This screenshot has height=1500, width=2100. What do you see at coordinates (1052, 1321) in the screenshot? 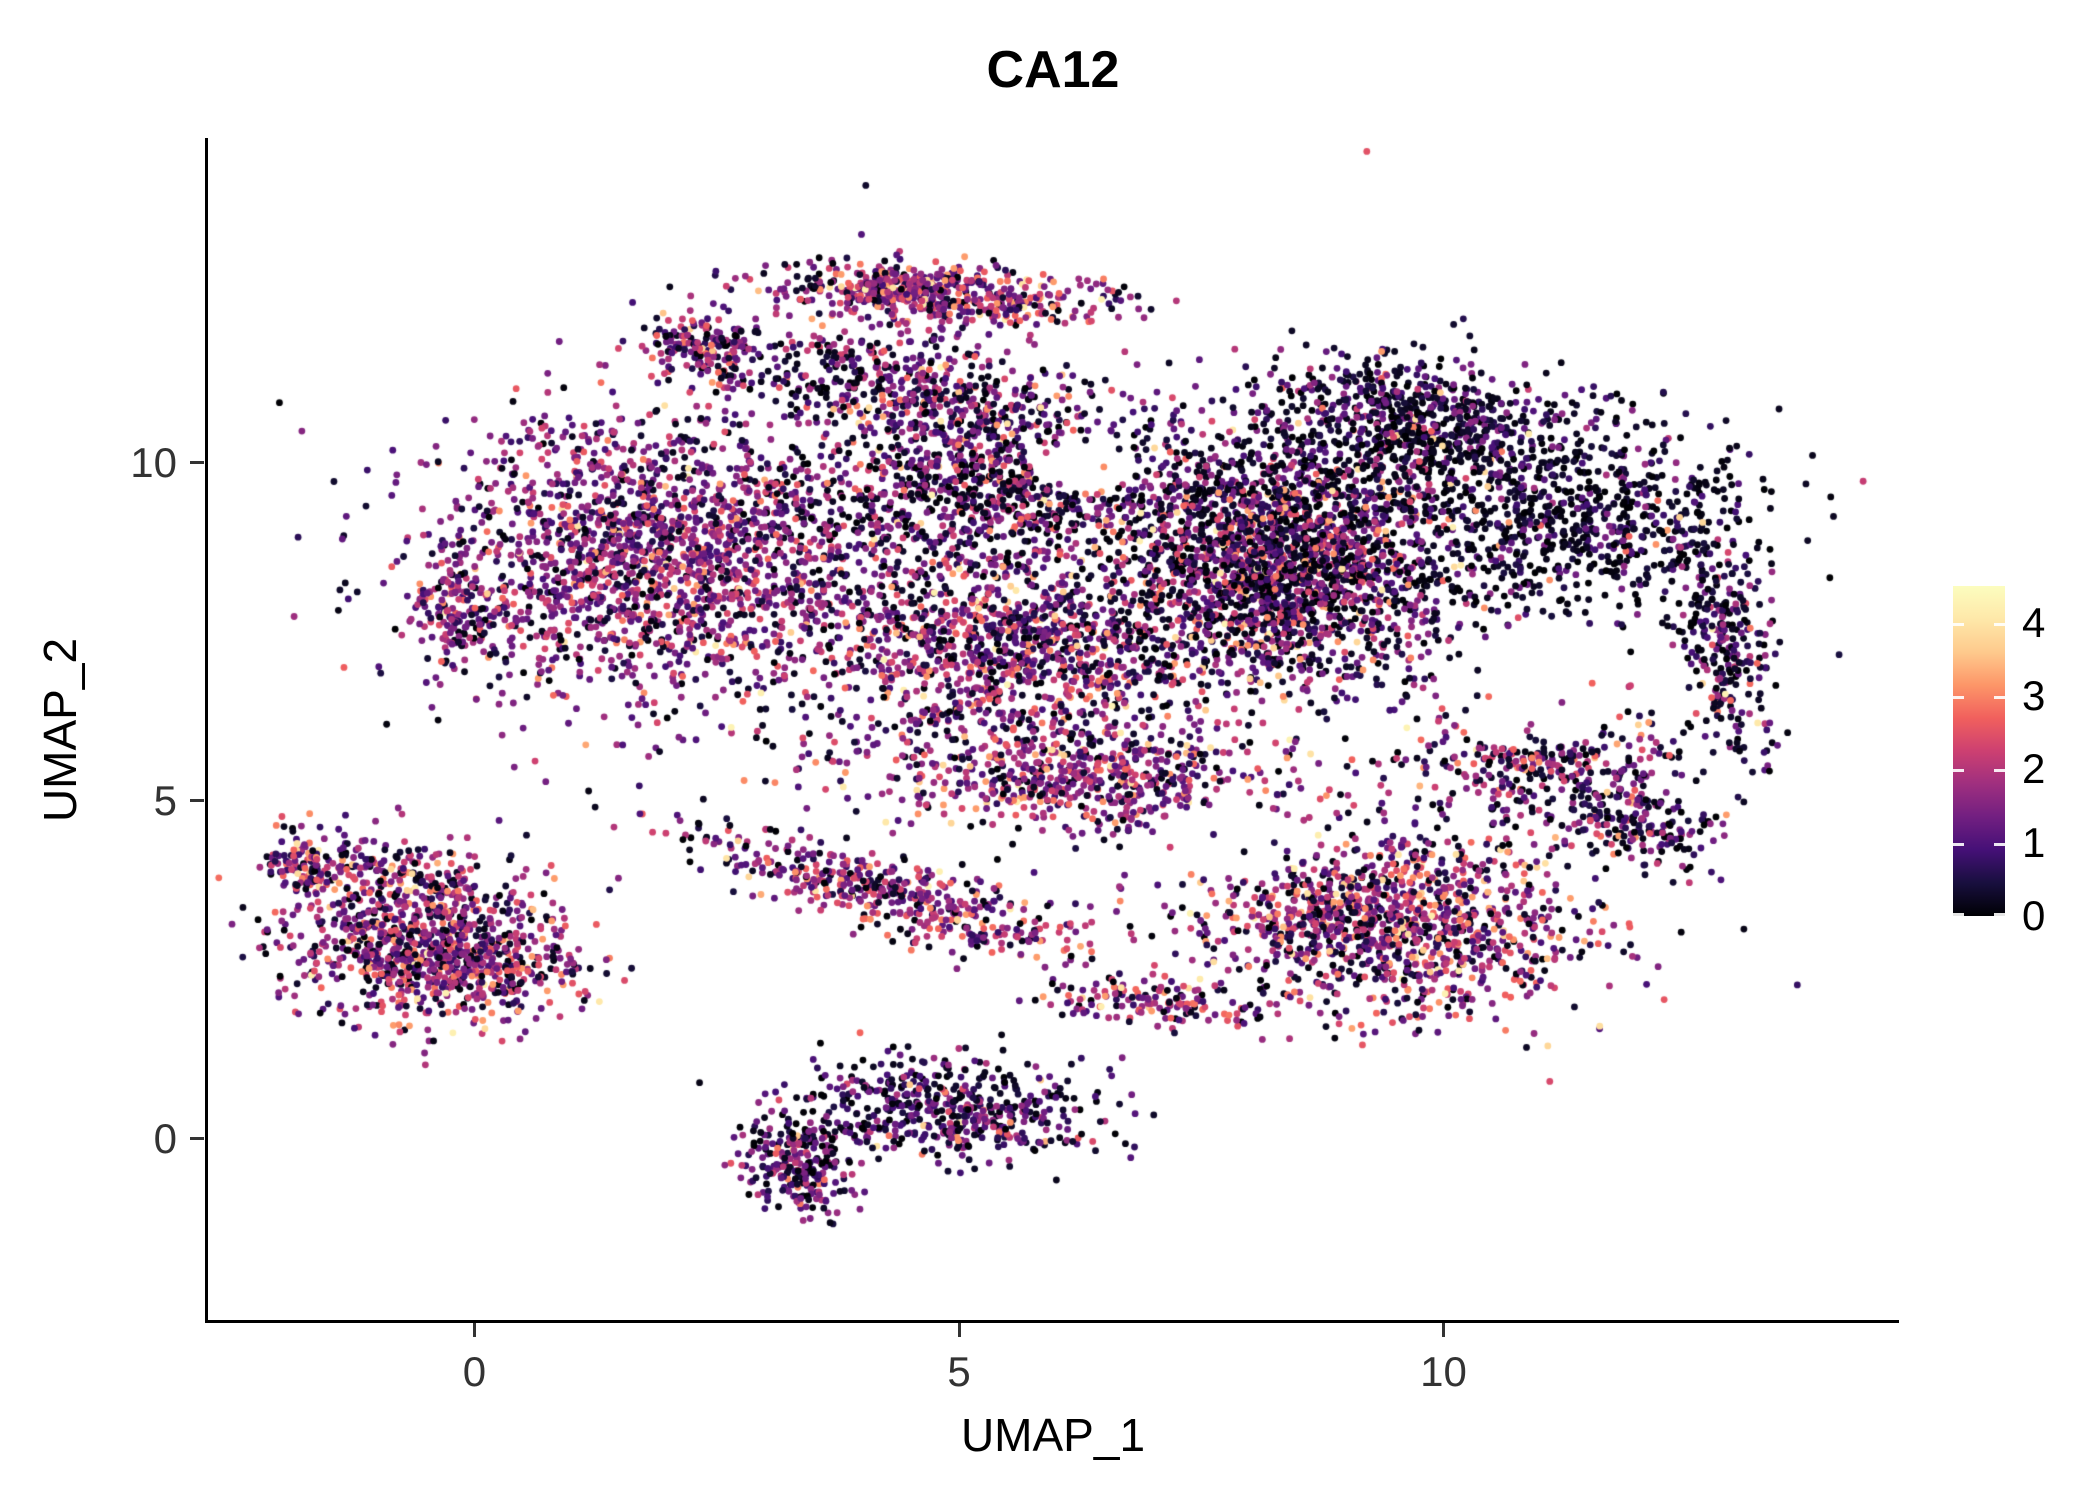
I see `x-axis-line` at bounding box center [1052, 1321].